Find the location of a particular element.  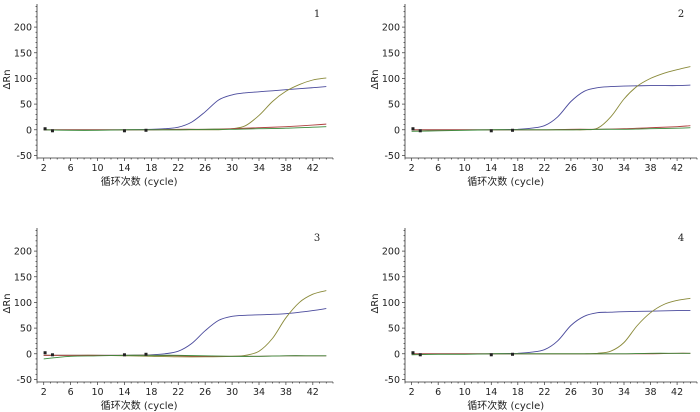

panel-number: 1 is located at coordinates (317, 14).